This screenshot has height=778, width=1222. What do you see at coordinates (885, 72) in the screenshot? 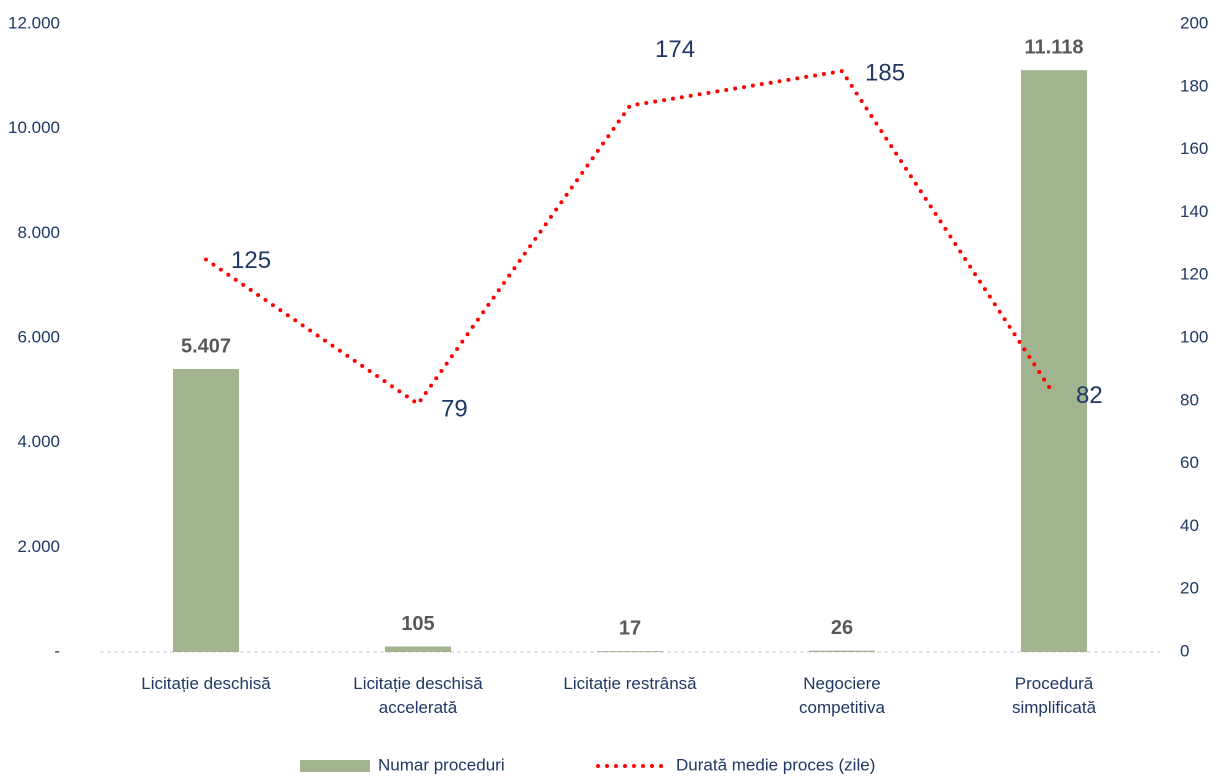
I see `line-value-label: 185` at bounding box center [885, 72].